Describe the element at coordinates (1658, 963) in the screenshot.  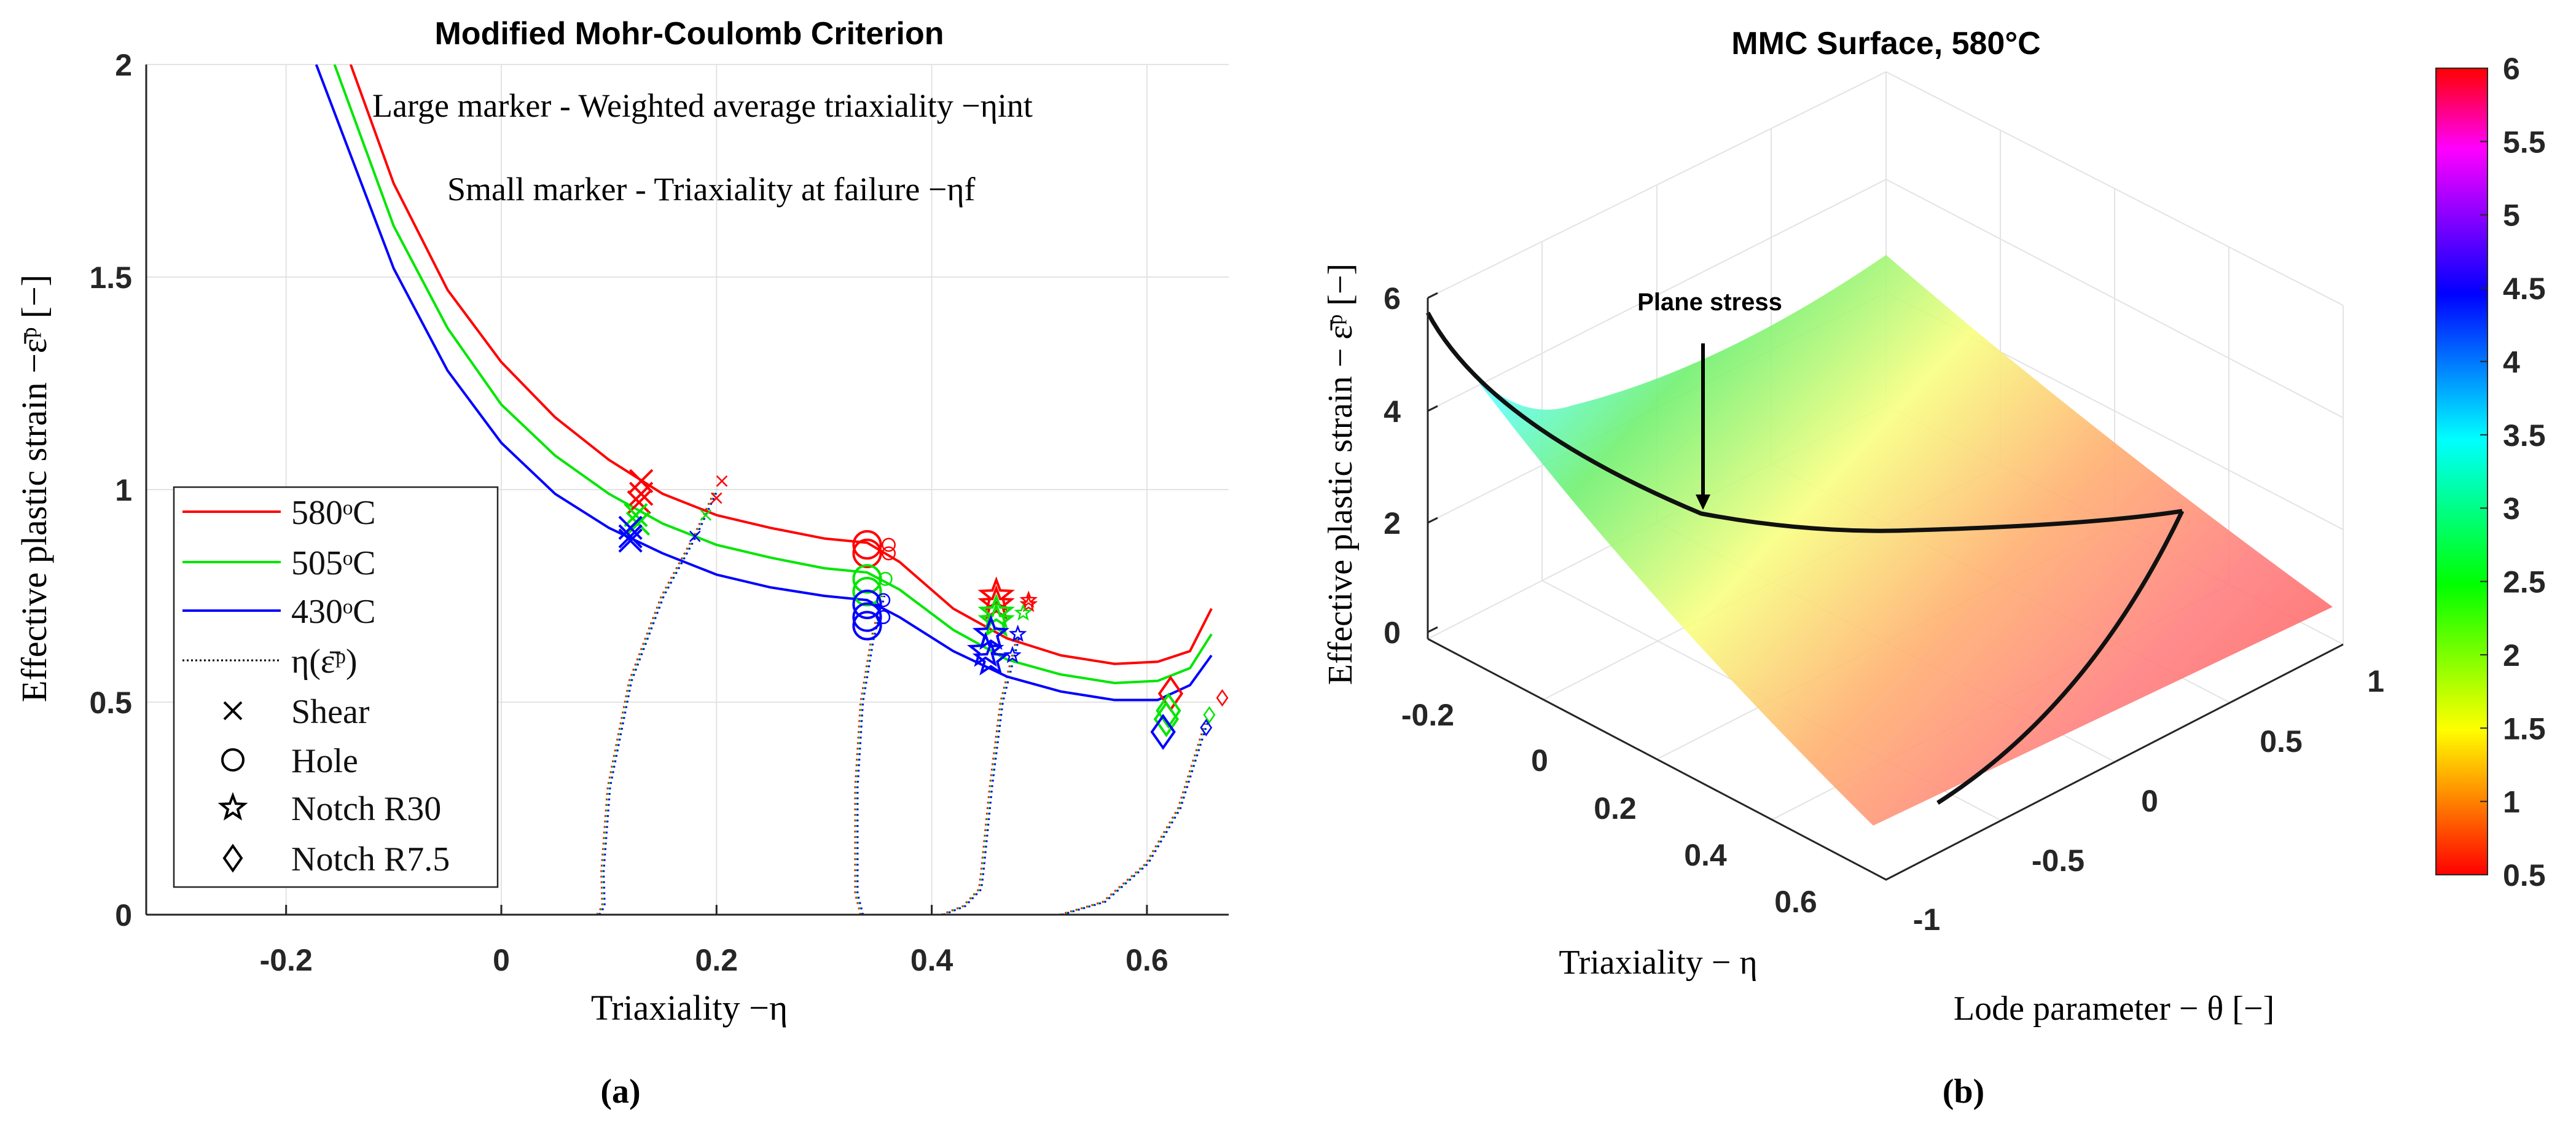
I see `x-axis-label-b: Triaxiality − η` at that location.